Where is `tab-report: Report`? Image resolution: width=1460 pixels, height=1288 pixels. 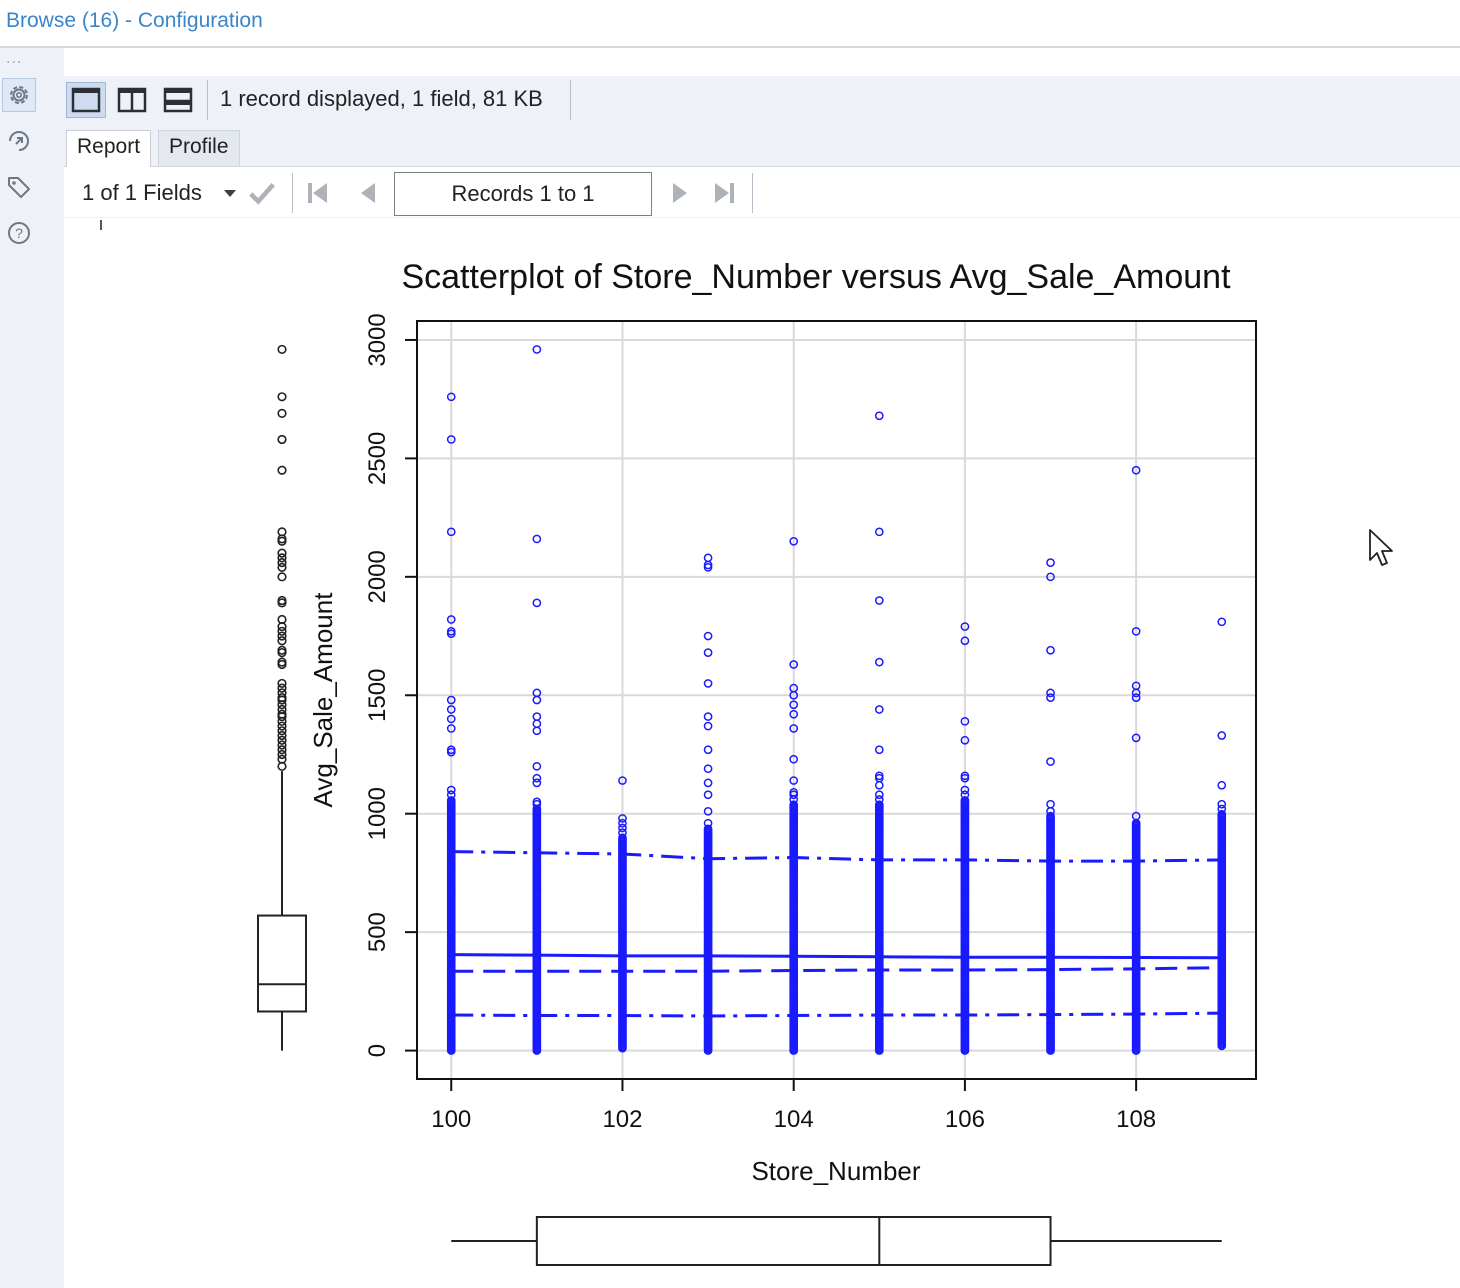
tab-report: Report is located at coordinates (109, 148).